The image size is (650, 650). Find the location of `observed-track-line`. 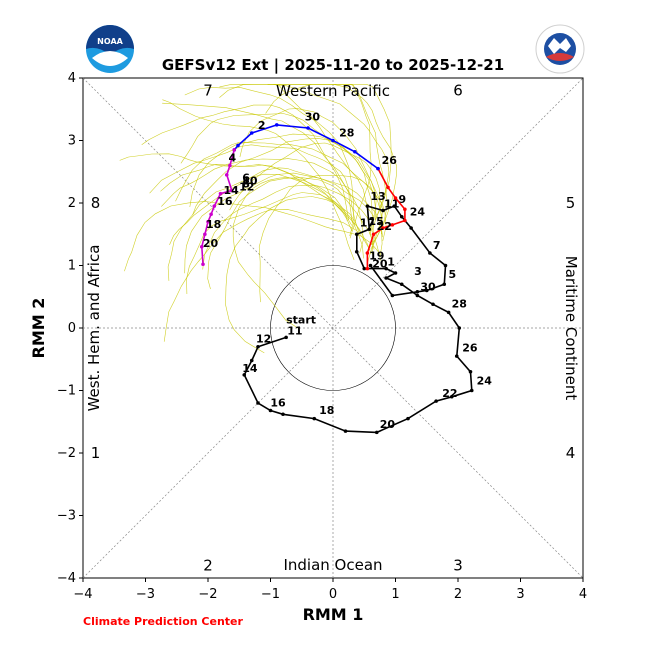

observed-track-line is located at coordinates (358, 319).